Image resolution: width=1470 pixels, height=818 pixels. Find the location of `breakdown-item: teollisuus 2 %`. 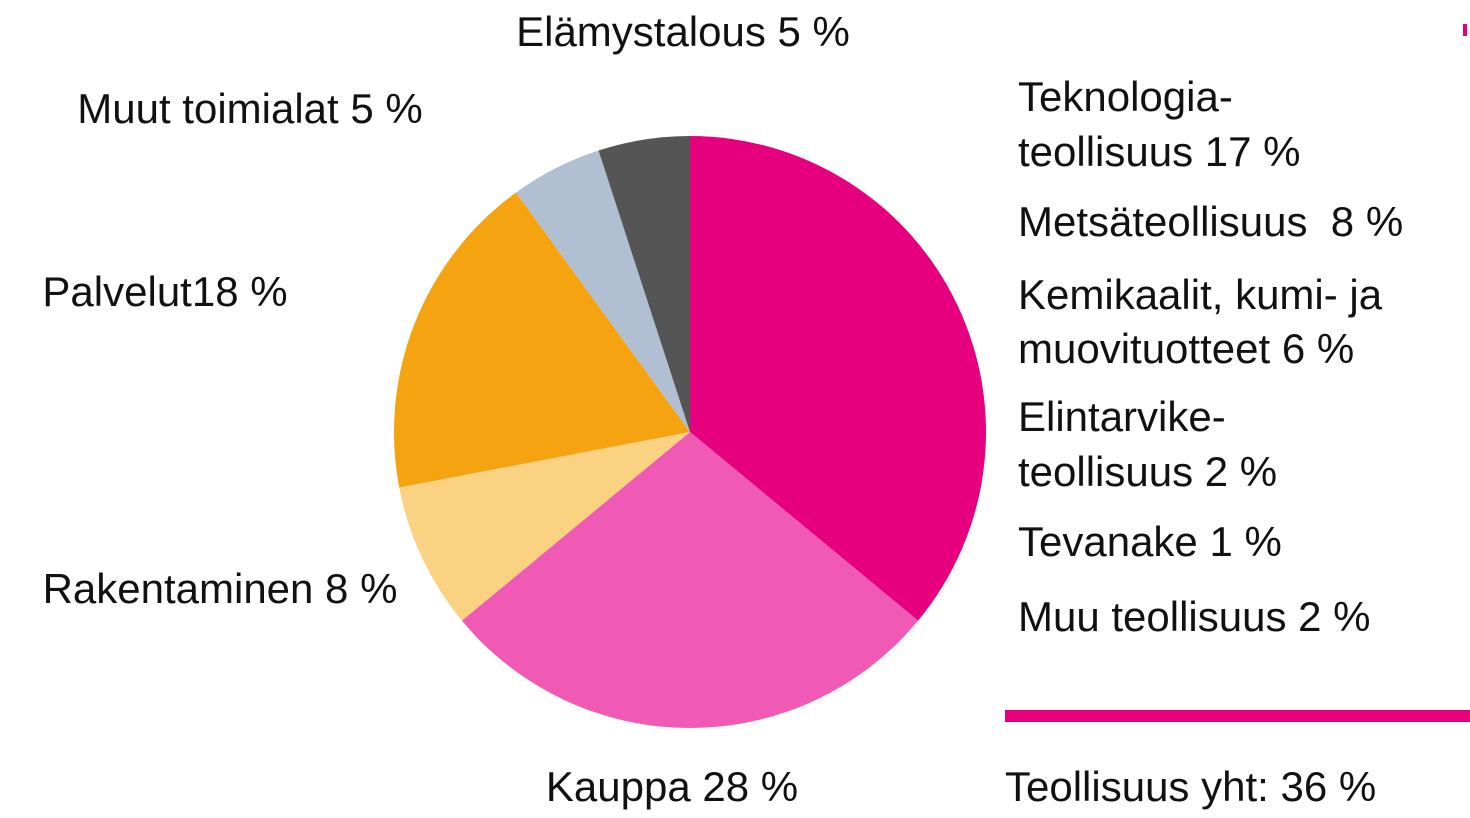

breakdown-item: teollisuus 2 % is located at coordinates (1147, 471).